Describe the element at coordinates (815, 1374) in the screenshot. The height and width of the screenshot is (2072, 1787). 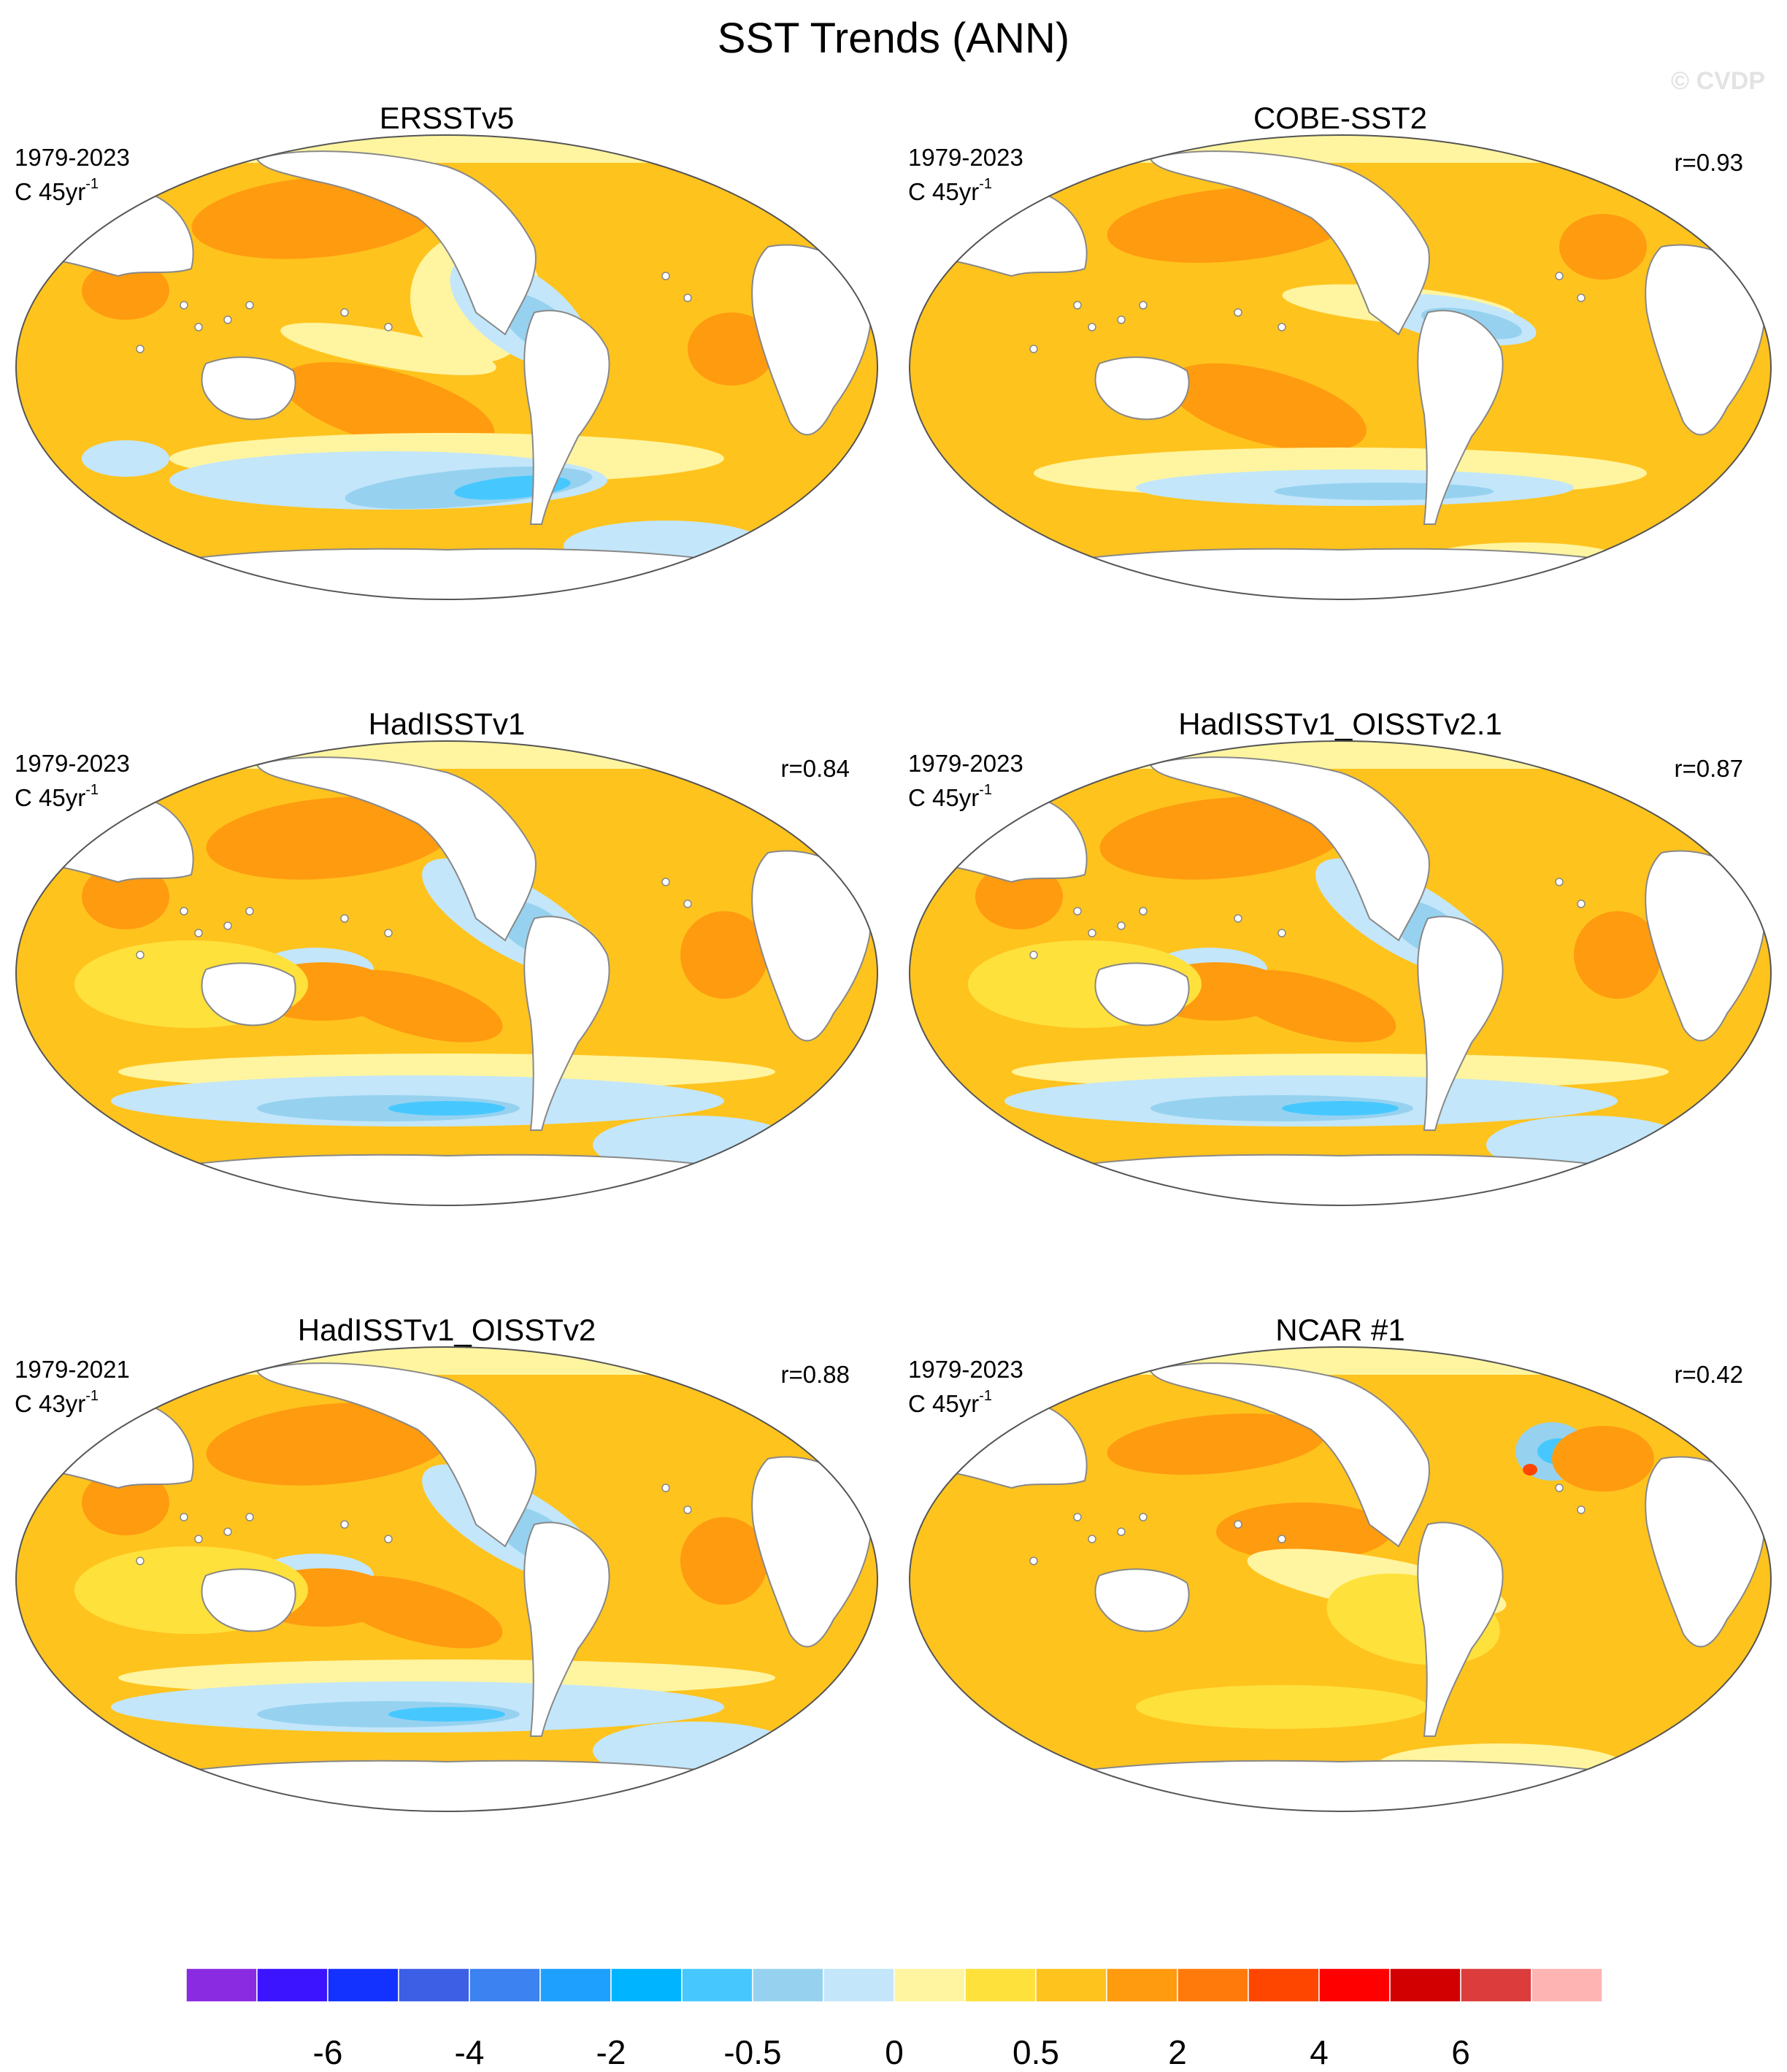
I see `panel-correlation: r=0.88` at that location.